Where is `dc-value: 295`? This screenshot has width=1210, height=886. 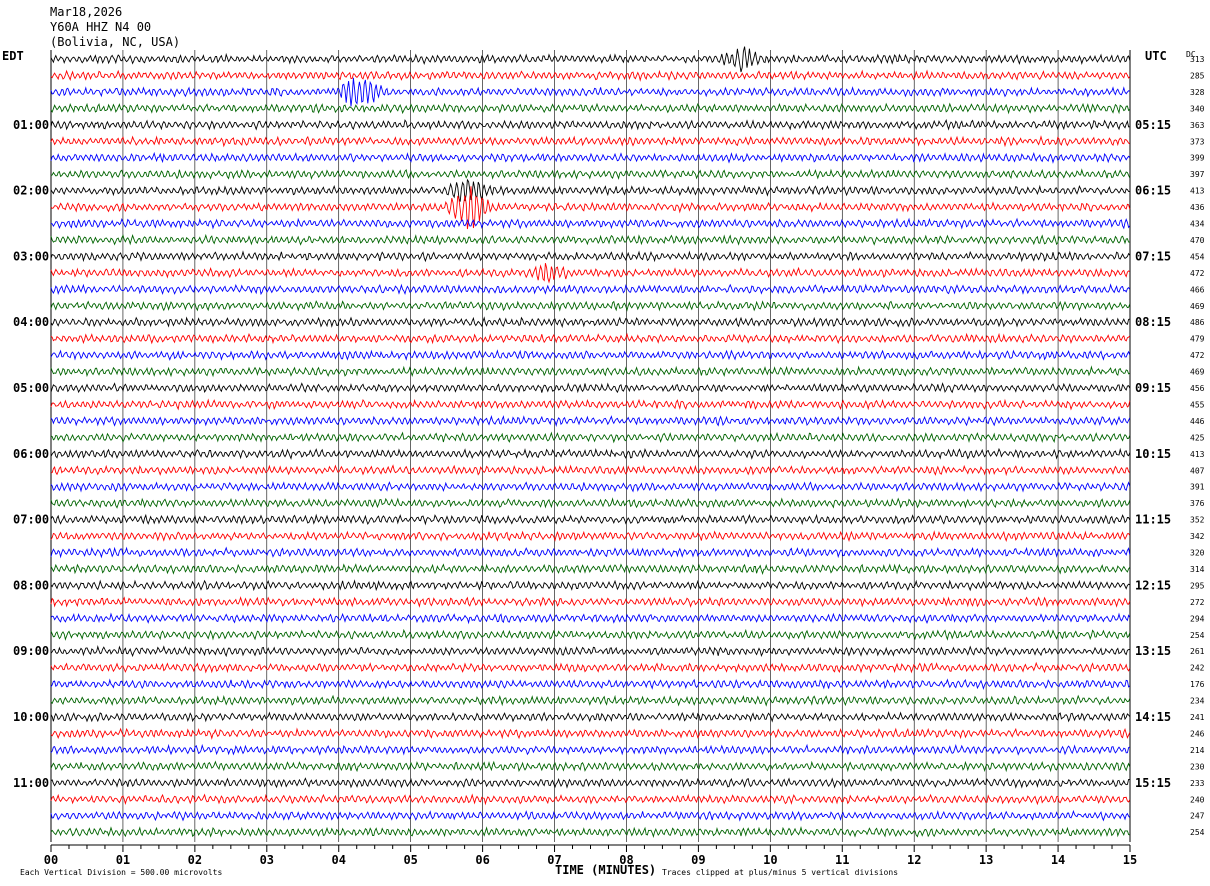
dc-value: 295 is located at coordinates (1197, 585).